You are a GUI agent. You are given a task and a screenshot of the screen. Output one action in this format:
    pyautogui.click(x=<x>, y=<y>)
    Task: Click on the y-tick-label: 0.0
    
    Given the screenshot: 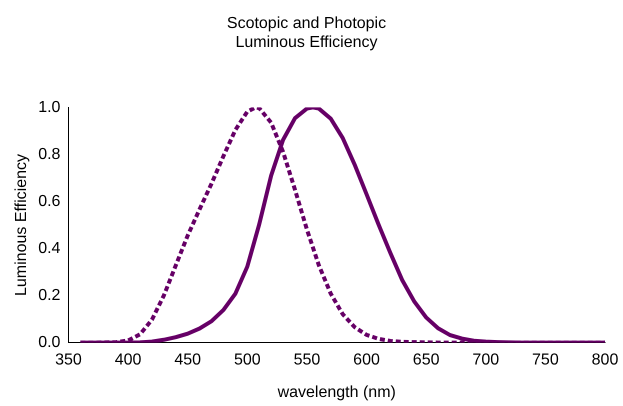 What is the action you would take?
    pyautogui.click(x=49, y=343)
    